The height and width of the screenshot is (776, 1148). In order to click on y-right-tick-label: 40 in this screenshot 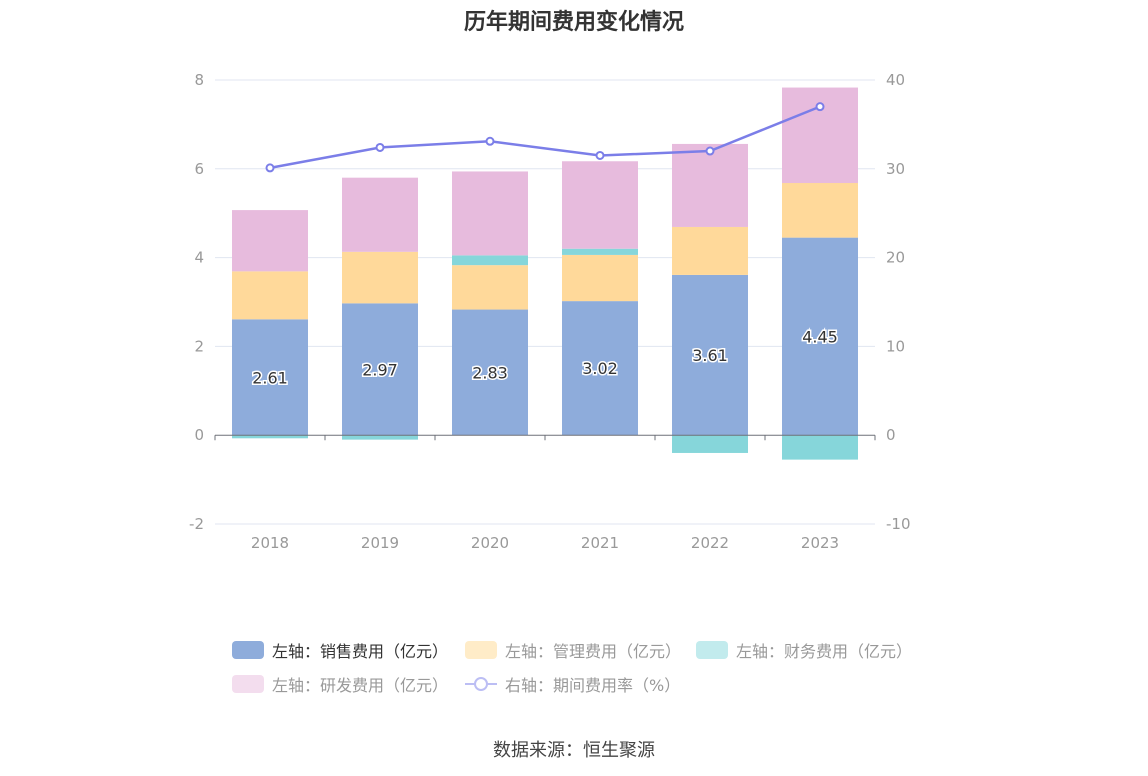, I will do `click(895, 80)`.